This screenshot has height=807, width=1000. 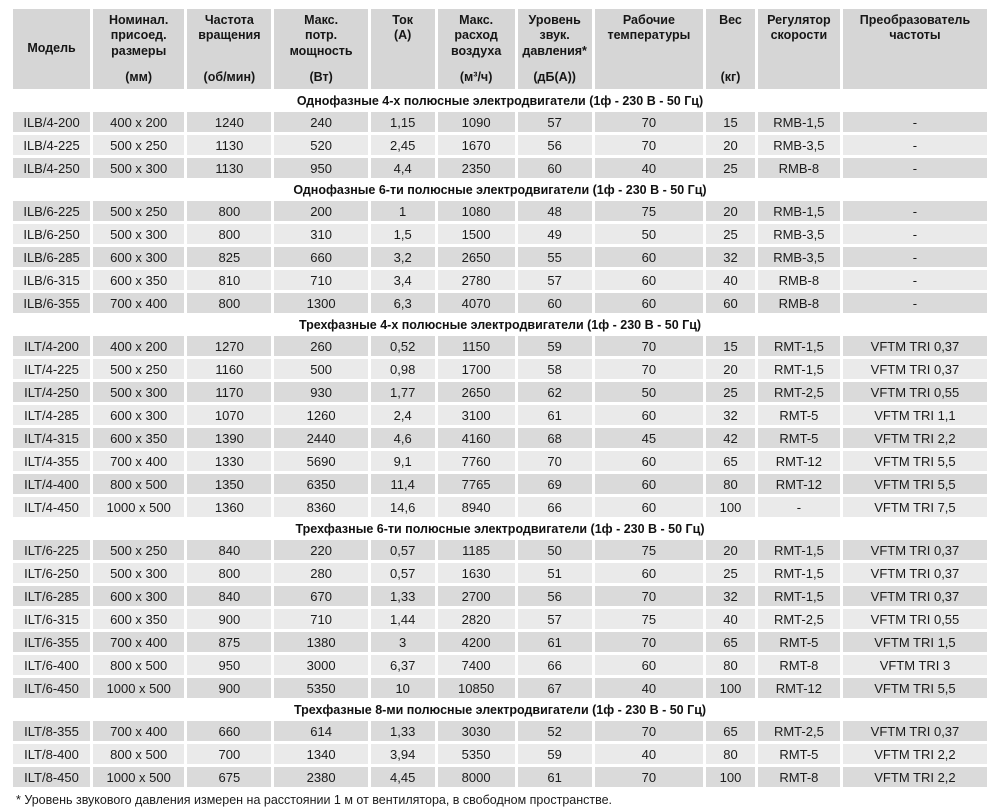 What do you see at coordinates (476, 168) in the screenshot?
I see `table-cell: 2350` at bounding box center [476, 168].